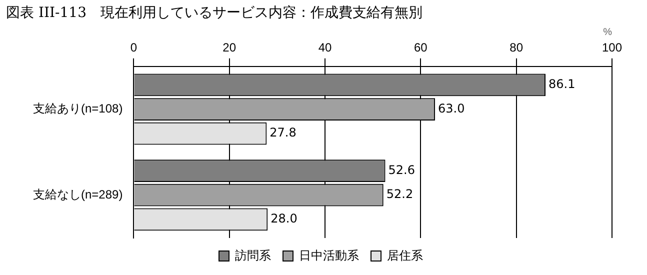 This screenshot has height=275, width=647. What do you see at coordinates (229, 47) in the screenshot?
I see `x-tick-label: 20` at bounding box center [229, 47].